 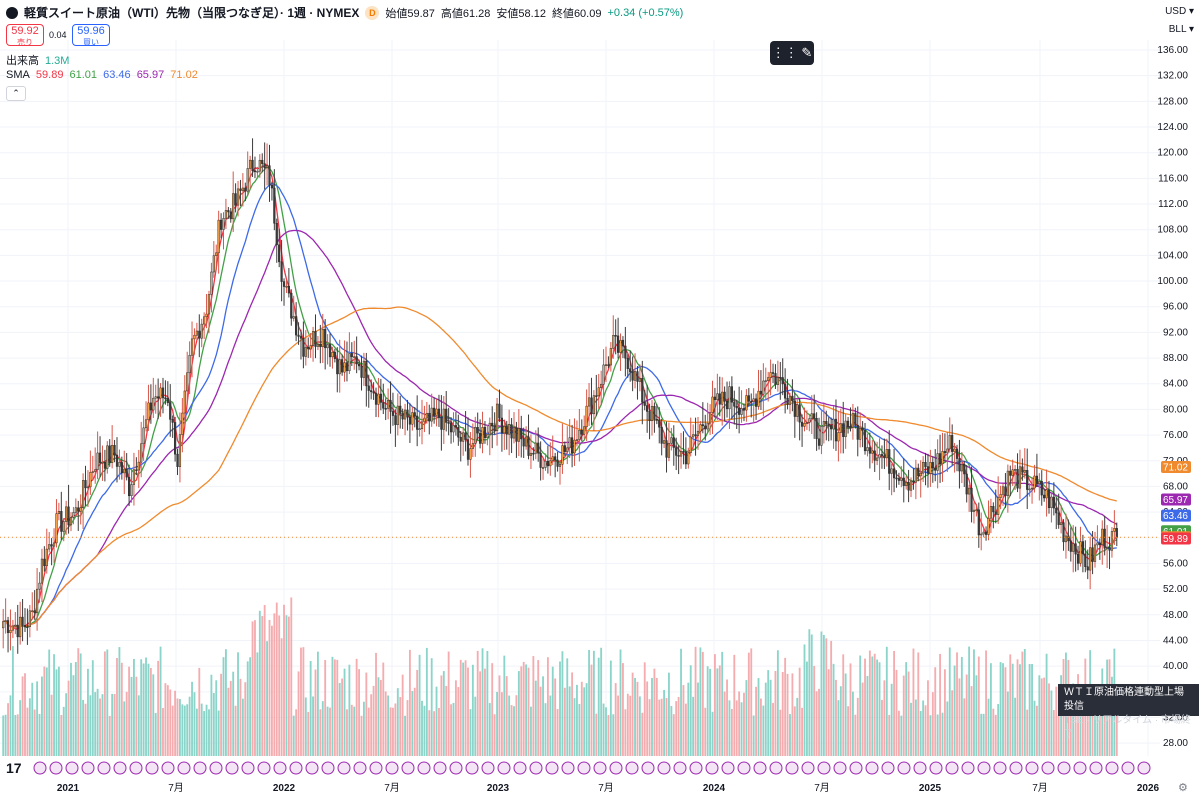 What do you see at coordinates (1183, 788) in the screenshot?
I see `gear-icon: ⚙` at bounding box center [1183, 788].